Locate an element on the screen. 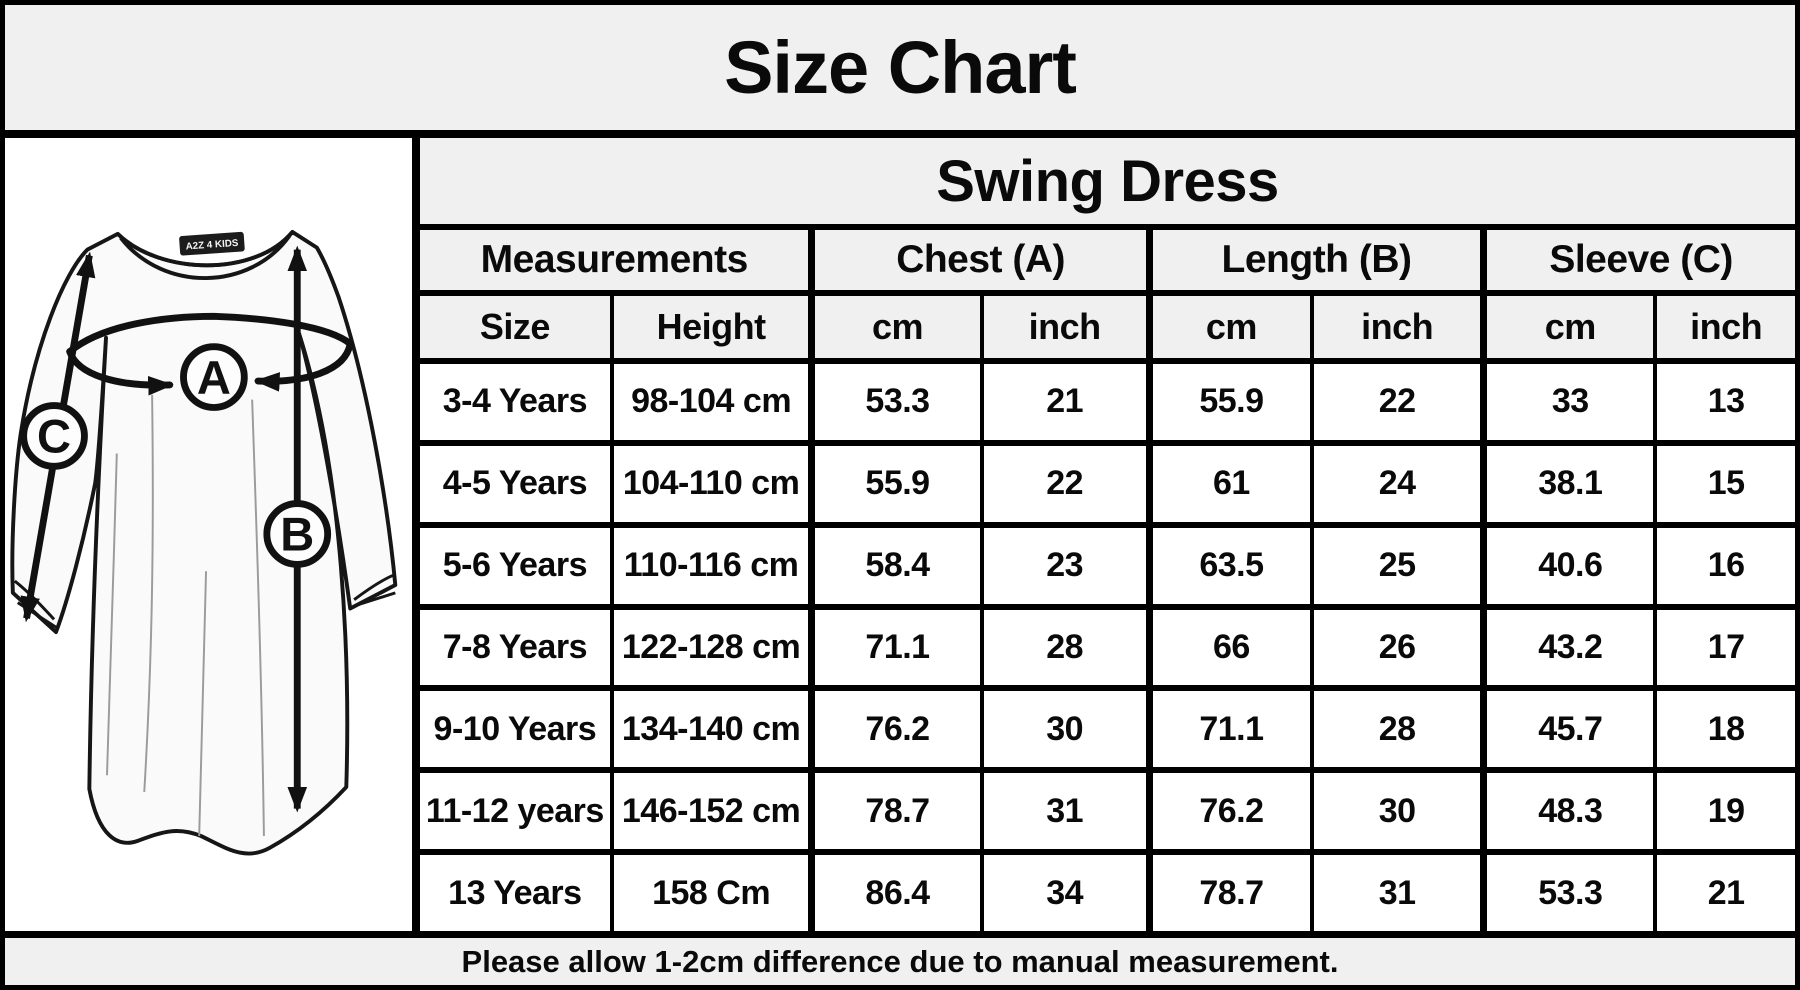 This screenshot has height=990, width=1800. chest-cm-cell: 53.3 is located at coordinates (896, 402).